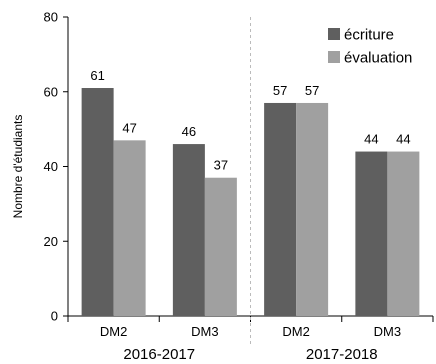 The width and height of the screenshot is (436, 364). What do you see at coordinates (342, 354) in the screenshot?
I see `x-group-label: 2017-2018` at bounding box center [342, 354].